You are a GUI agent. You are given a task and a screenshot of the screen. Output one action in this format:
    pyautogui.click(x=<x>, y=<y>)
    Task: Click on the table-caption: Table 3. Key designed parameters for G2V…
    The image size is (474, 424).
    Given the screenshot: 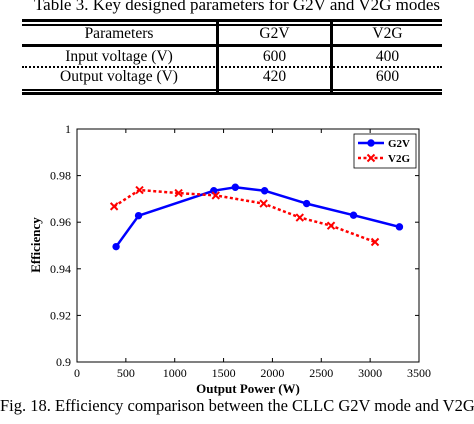 What is the action you would take?
    pyautogui.click(x=237, y=7)
    